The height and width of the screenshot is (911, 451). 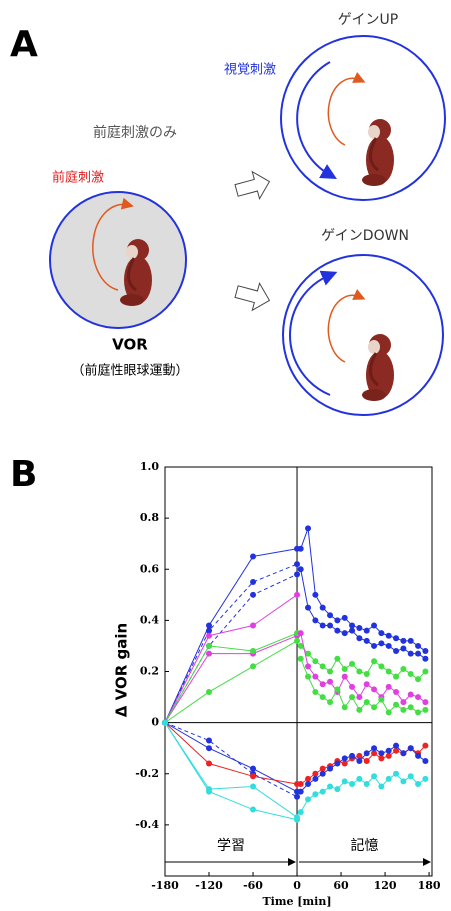 I want to click on y-tick-label: -0.4, so click(x=147, y=824).